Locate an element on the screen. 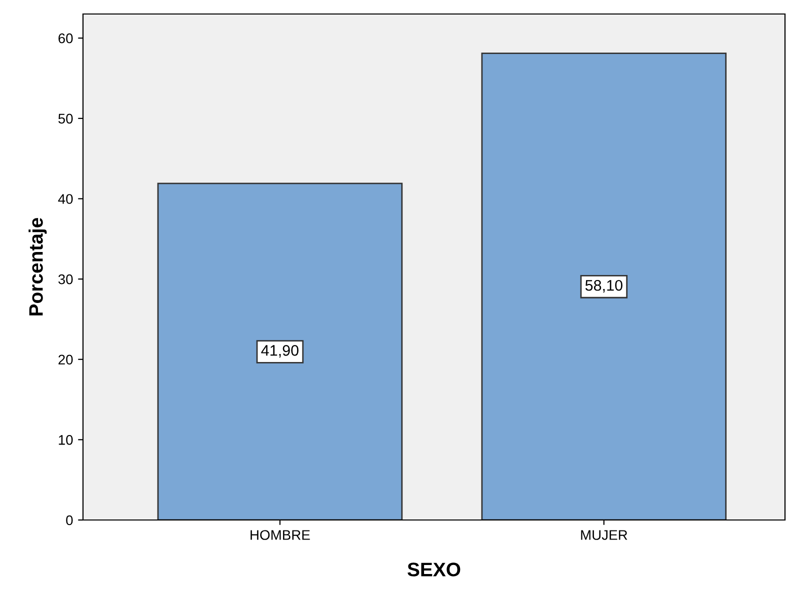  y-tick-label: 0 is located at coordinates (69, 520).